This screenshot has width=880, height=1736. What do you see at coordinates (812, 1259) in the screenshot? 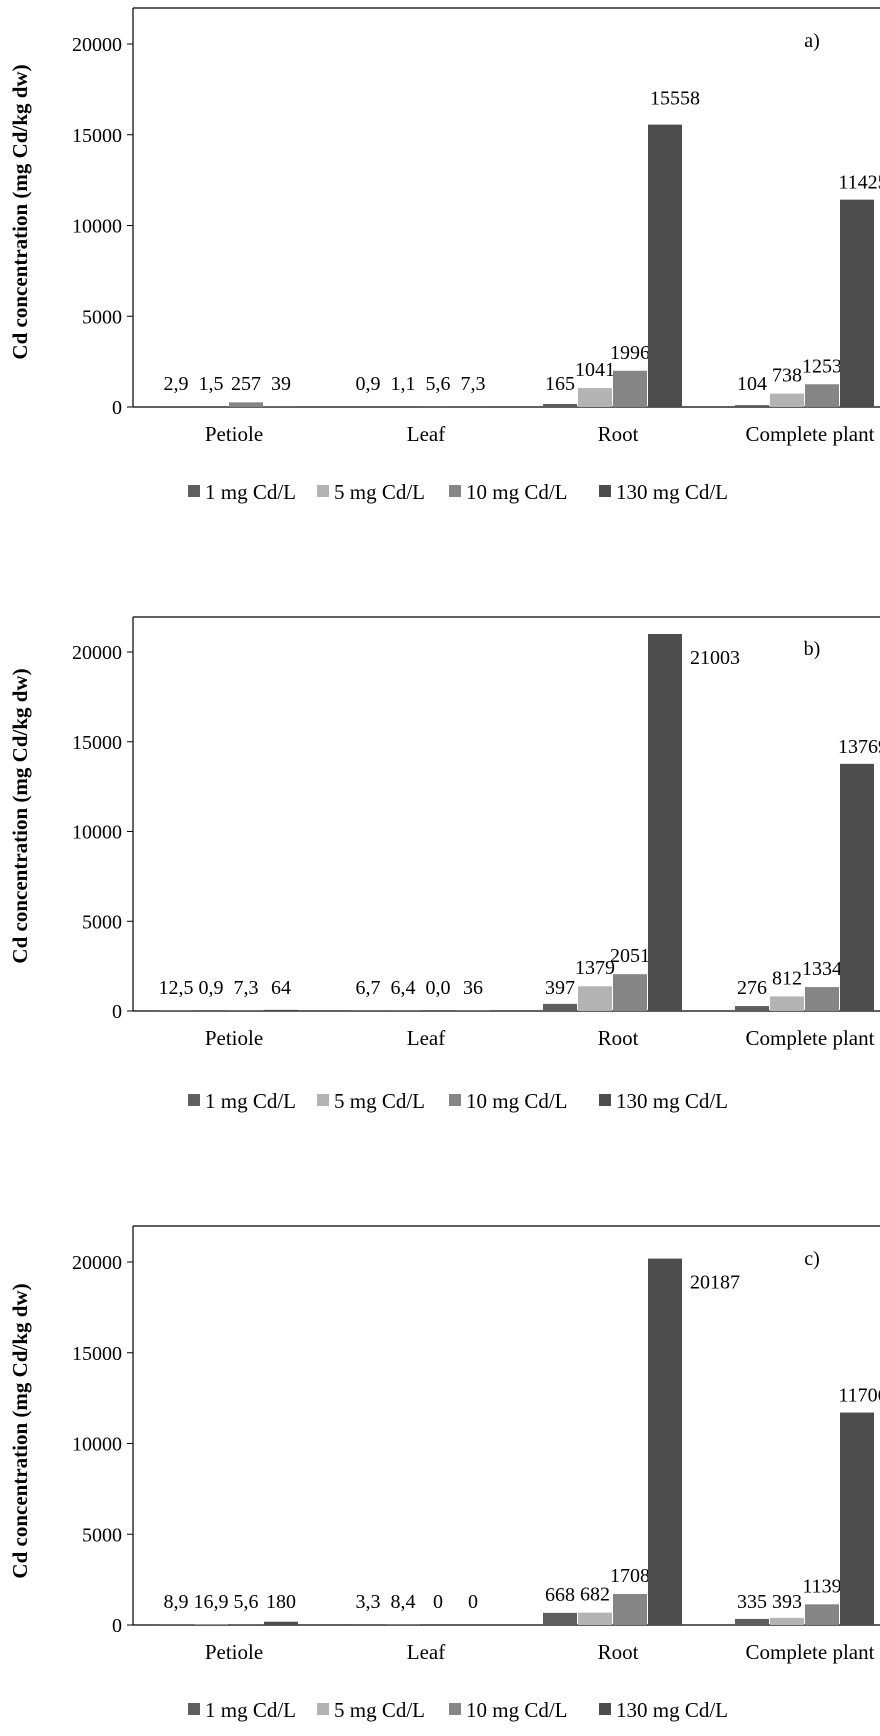
I see `panel-label: c)` at bounding box center [812, 1259].